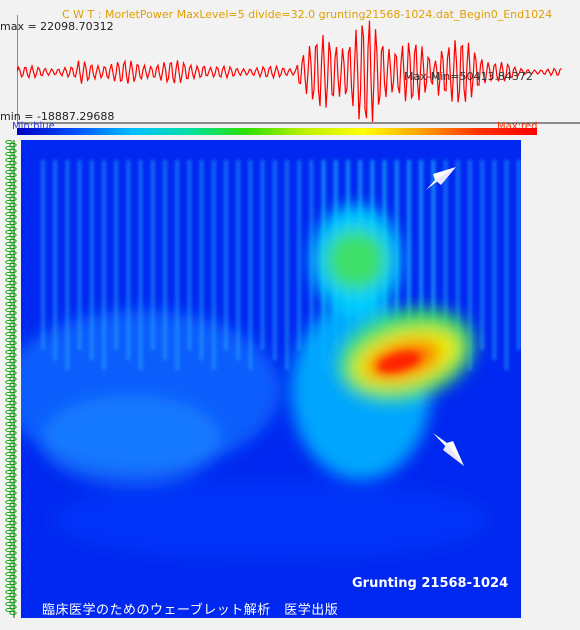 The image size is (580, 630). Describe the element at coordinates (468, 76) in the screenshot. I see `max-min-range-label: Max-Min=50413.84372` at that location.